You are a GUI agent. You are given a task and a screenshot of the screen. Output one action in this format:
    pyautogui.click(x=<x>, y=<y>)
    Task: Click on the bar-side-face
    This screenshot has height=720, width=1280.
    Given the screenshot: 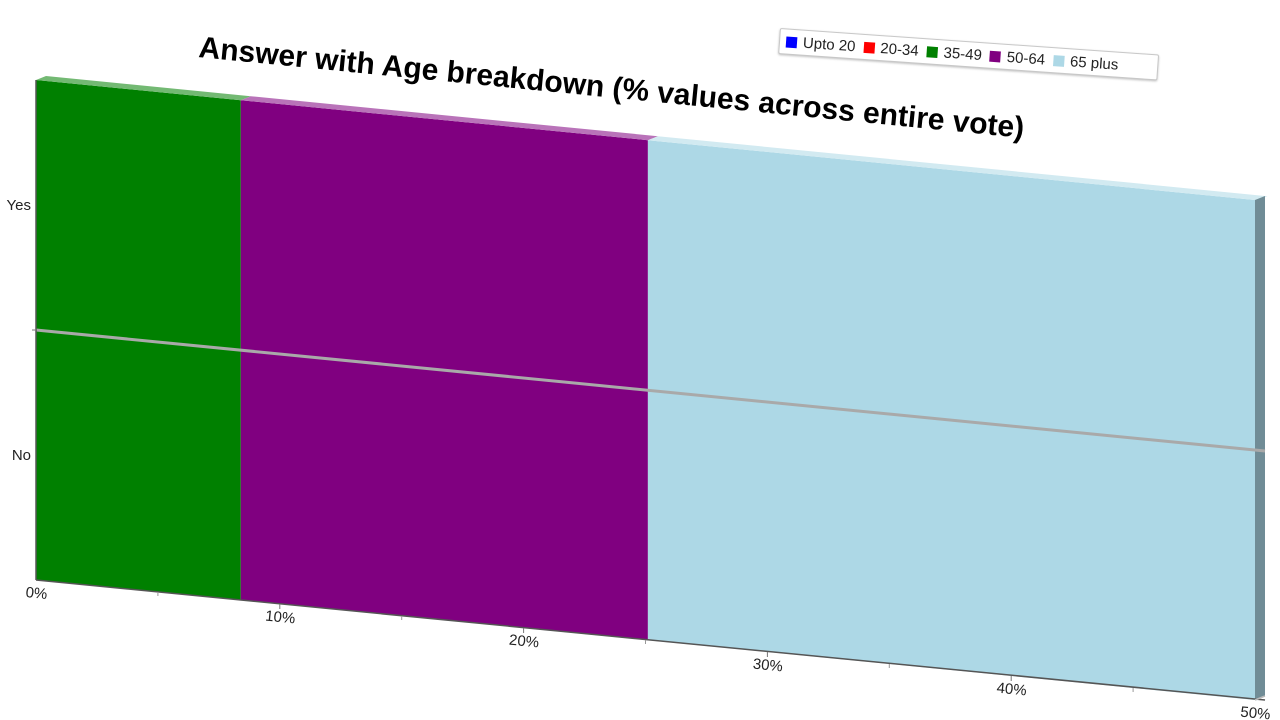 What is the action you would take?
    pyautogui.click(x=1260, y=448)
    